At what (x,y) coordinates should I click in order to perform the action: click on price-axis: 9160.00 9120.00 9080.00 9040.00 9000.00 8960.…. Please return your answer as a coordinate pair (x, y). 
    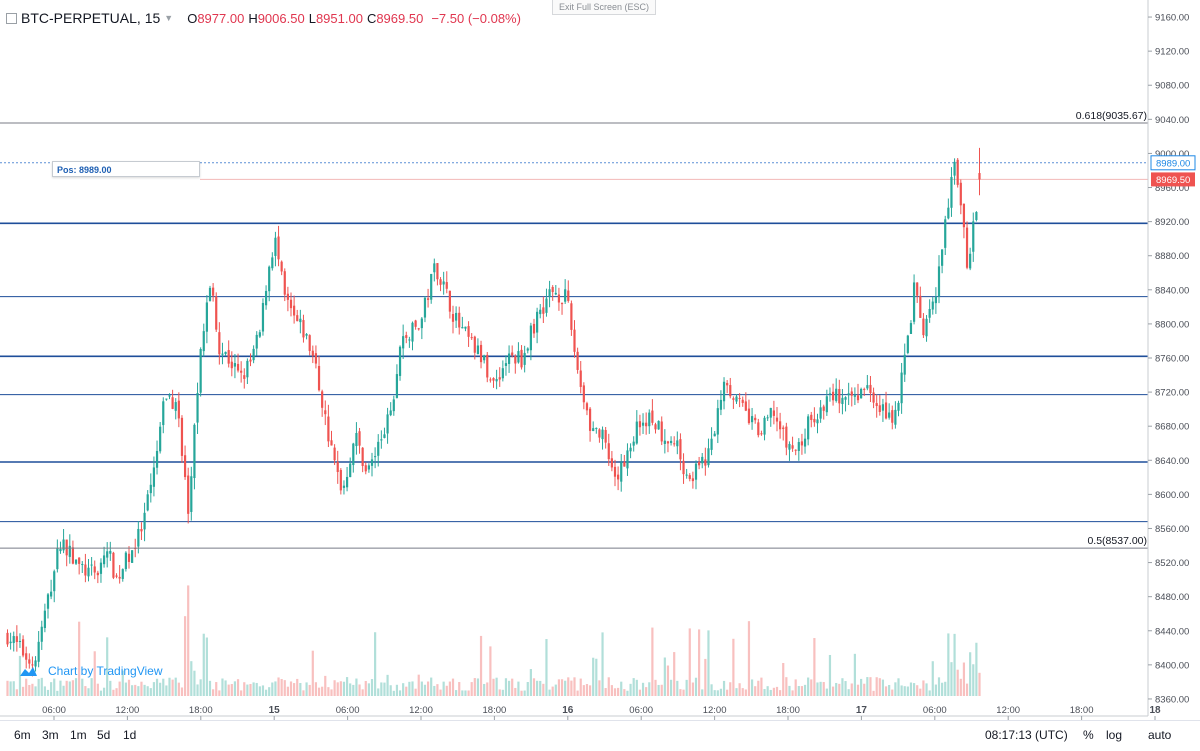
    Looking at the image, I should click on (1168, 359).